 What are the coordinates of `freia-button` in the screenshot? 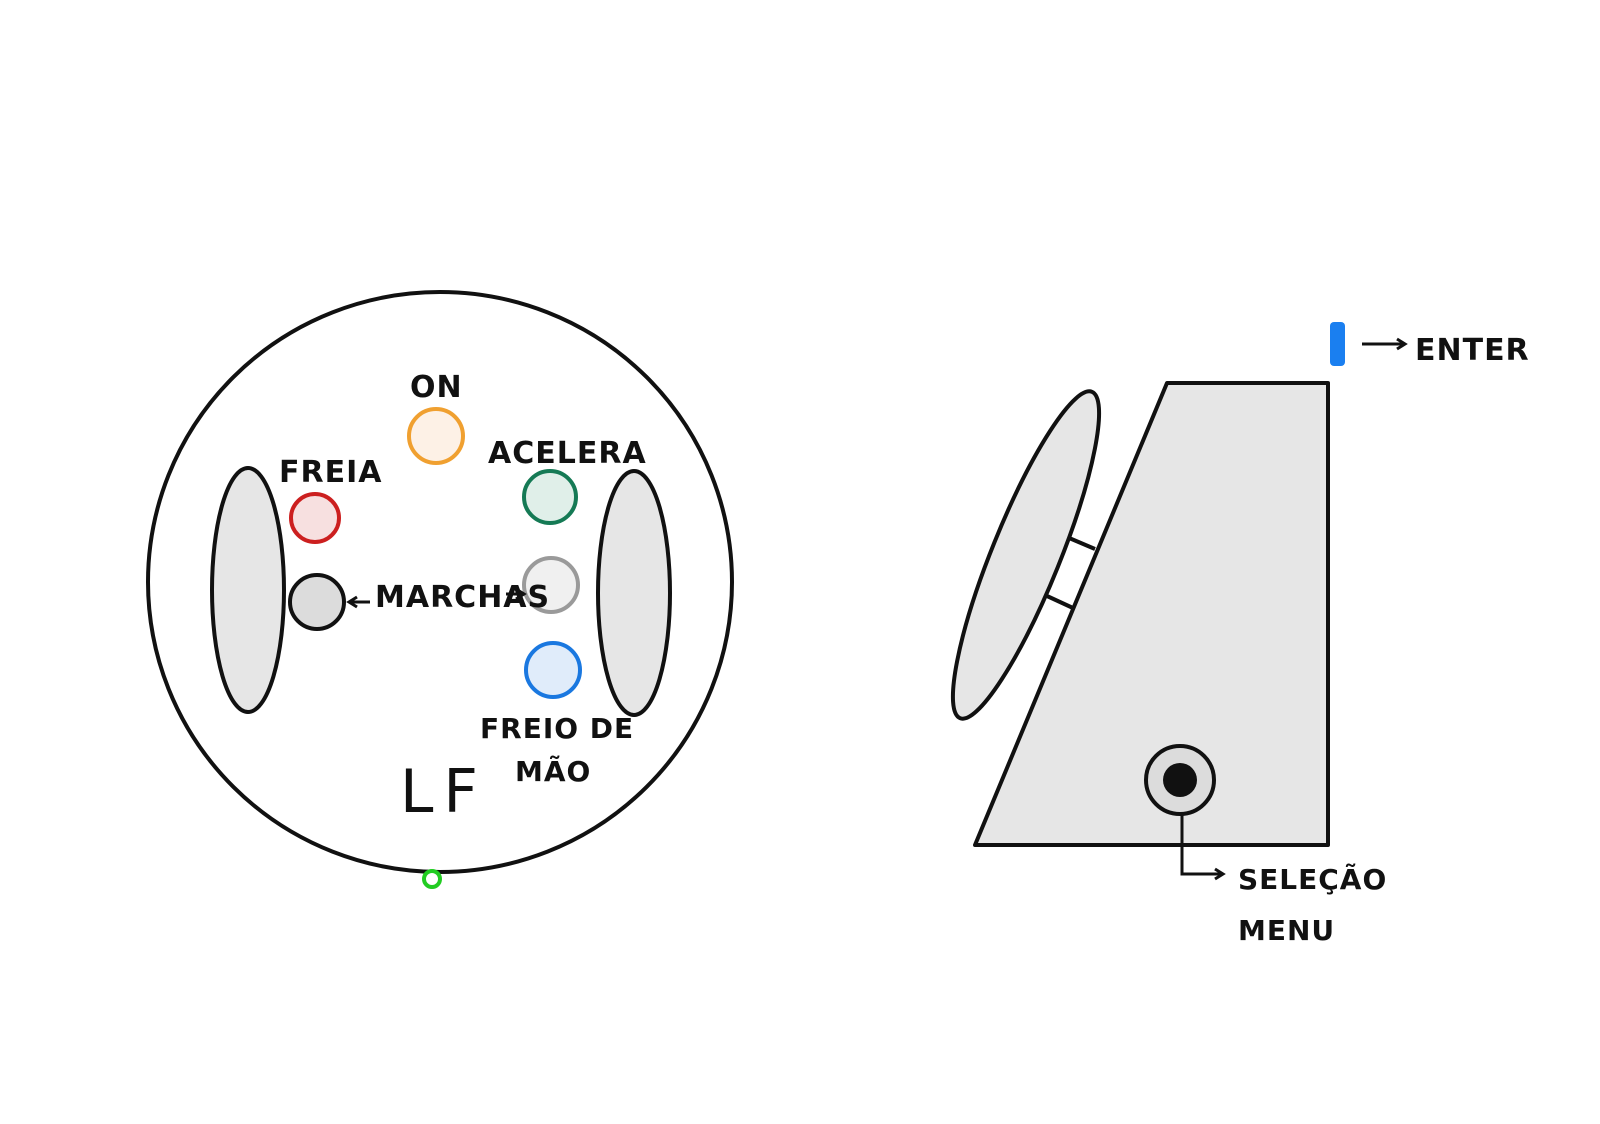 It's located at (315, 518).